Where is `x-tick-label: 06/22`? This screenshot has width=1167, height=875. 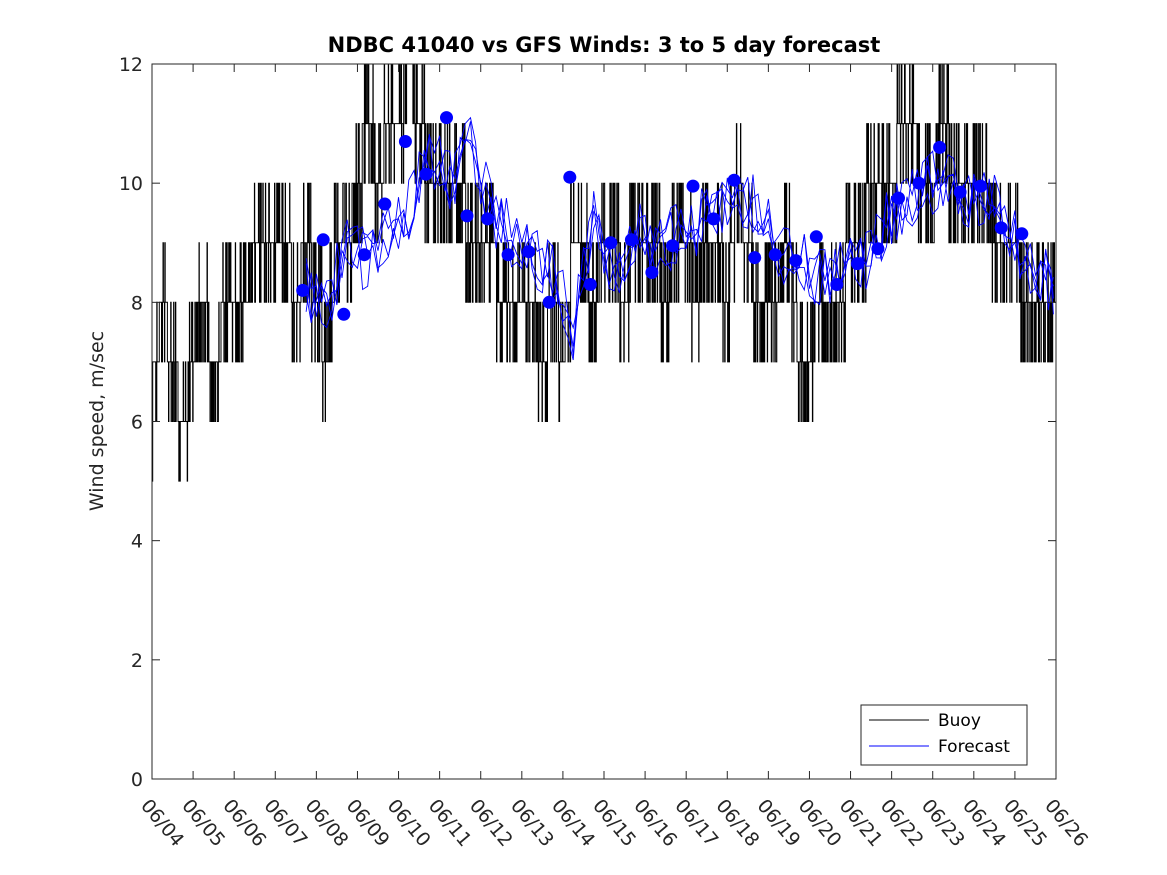 x-tick-label: 06/22 is located at coordinates (902, 823).